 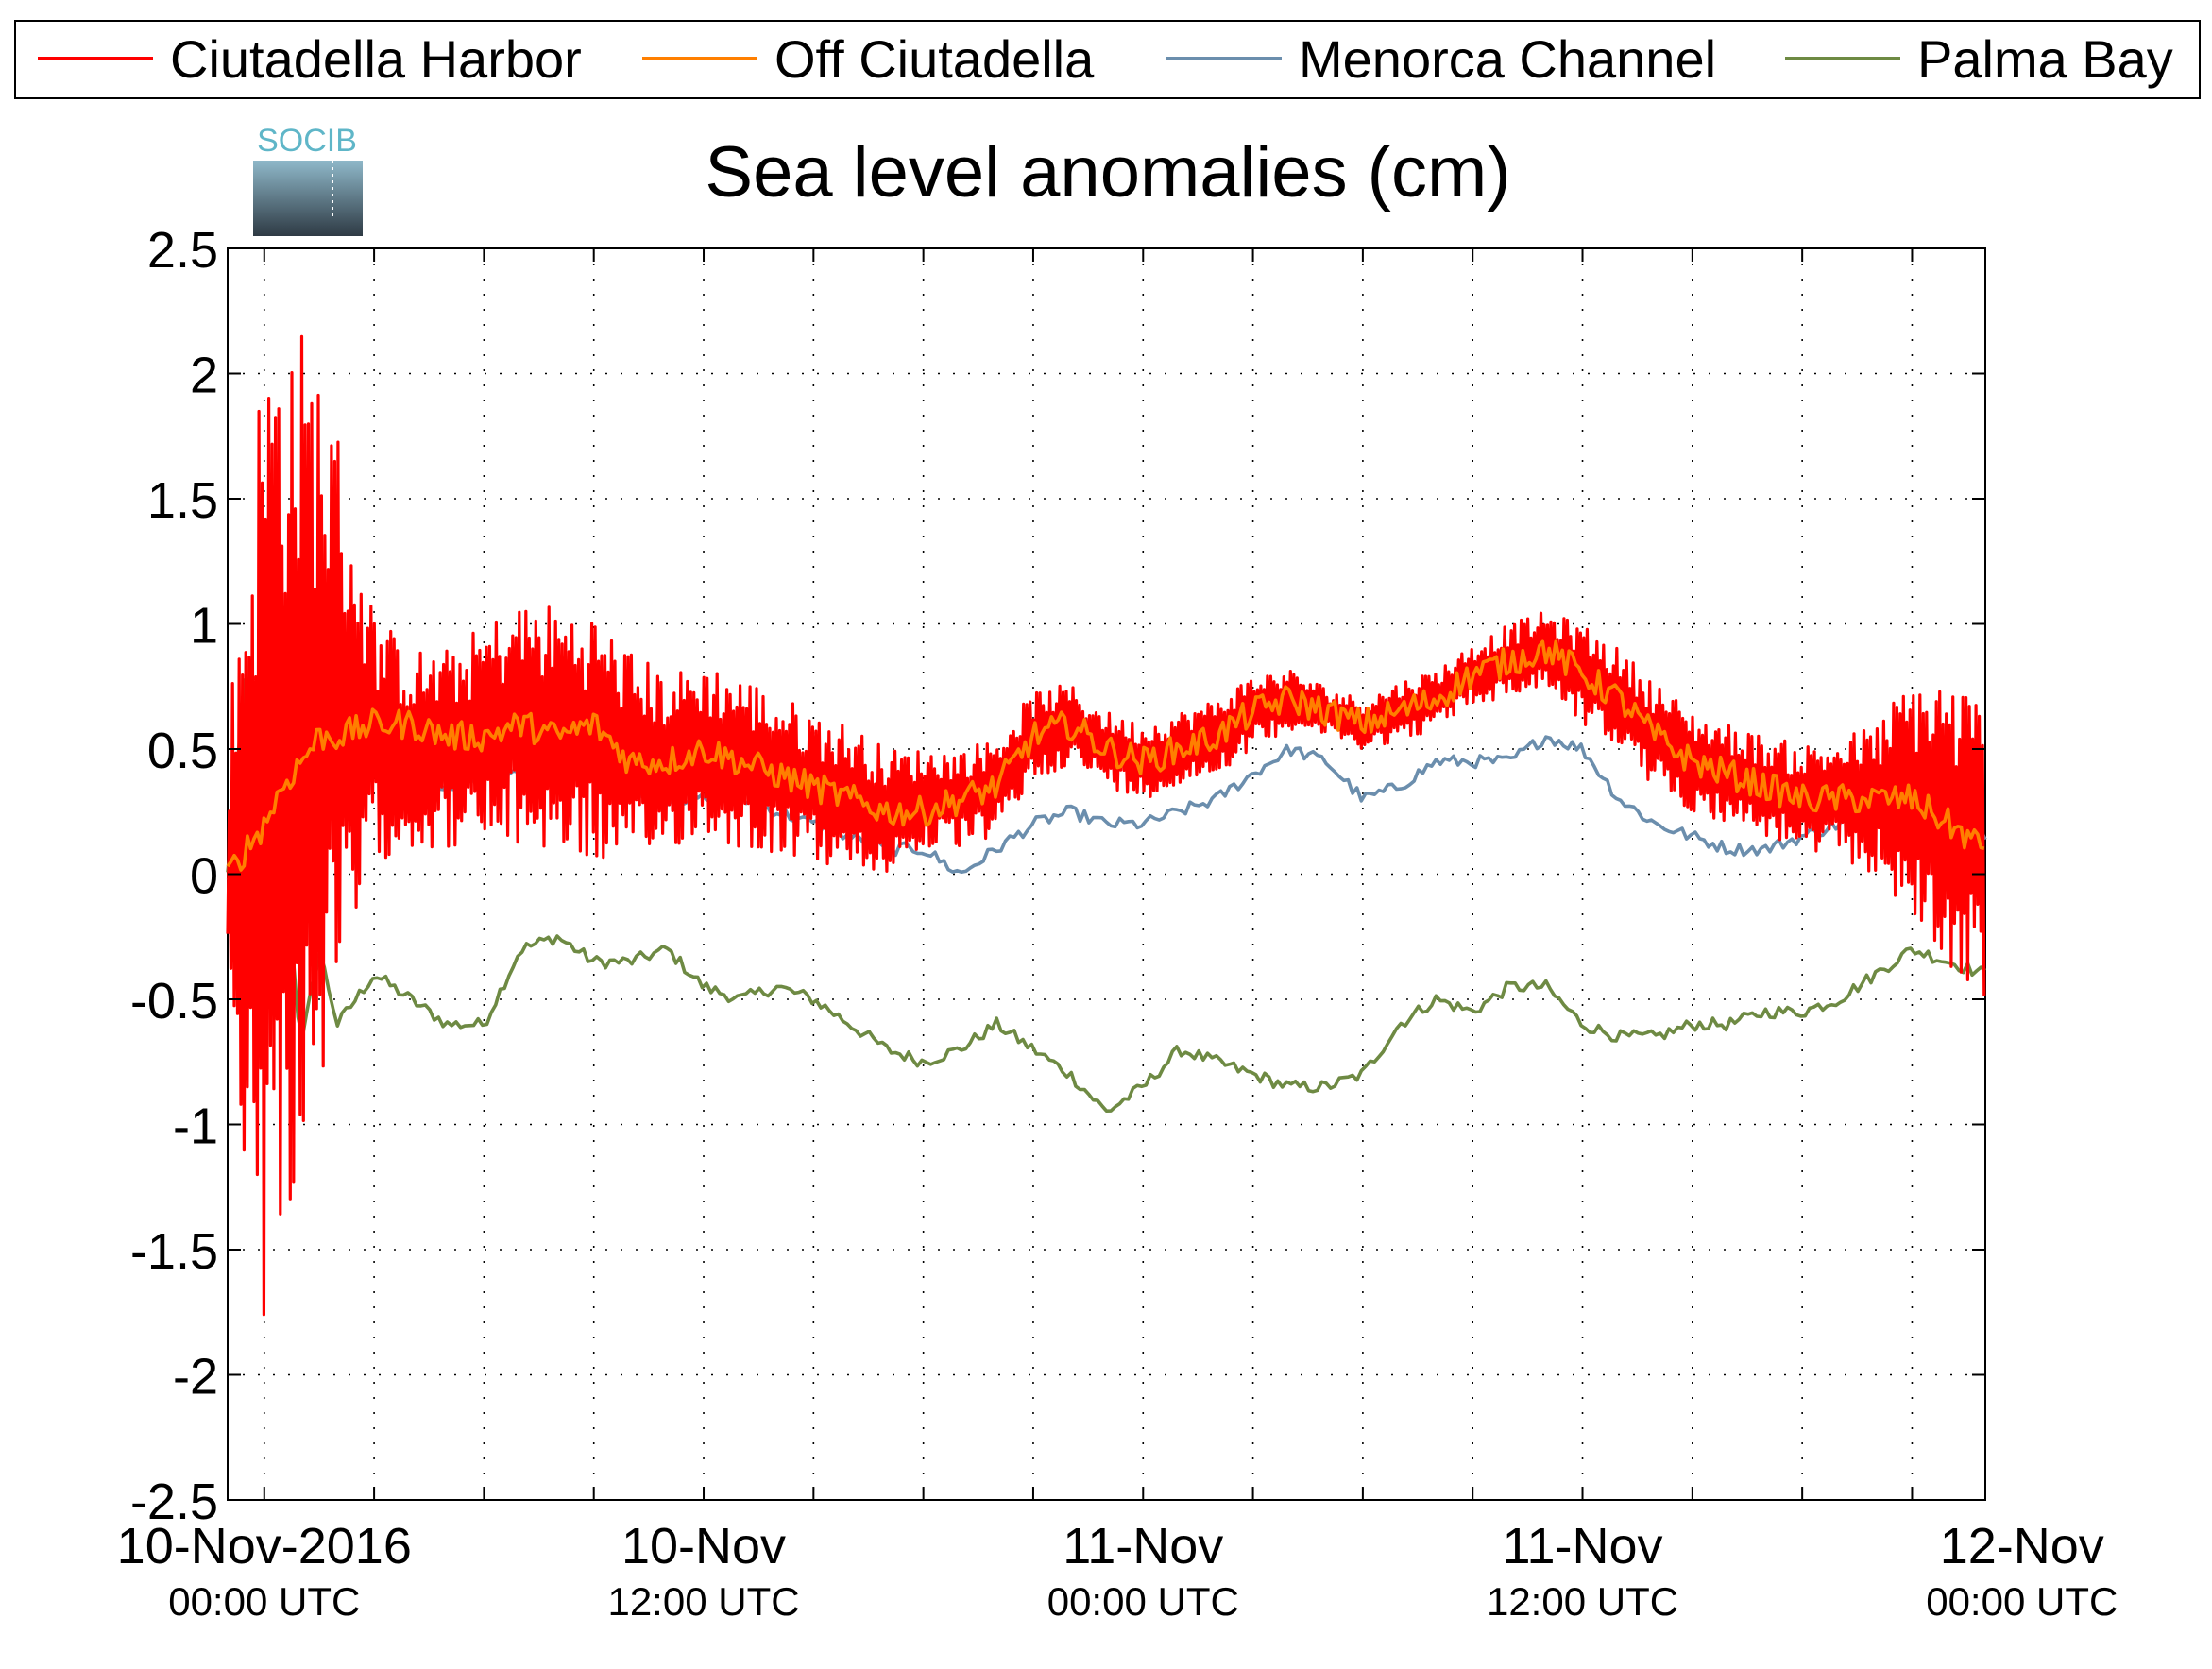 What do you see at coordinates (204, 877) in the screenshot?
I see `y-tick-label: 0` at bounding box center [204, 877].